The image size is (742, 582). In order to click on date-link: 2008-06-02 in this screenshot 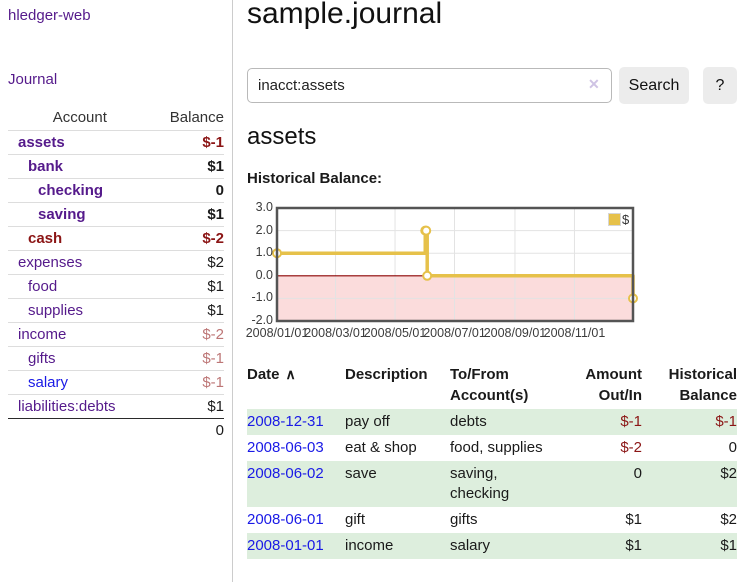, I will do `click(285, 473)`.